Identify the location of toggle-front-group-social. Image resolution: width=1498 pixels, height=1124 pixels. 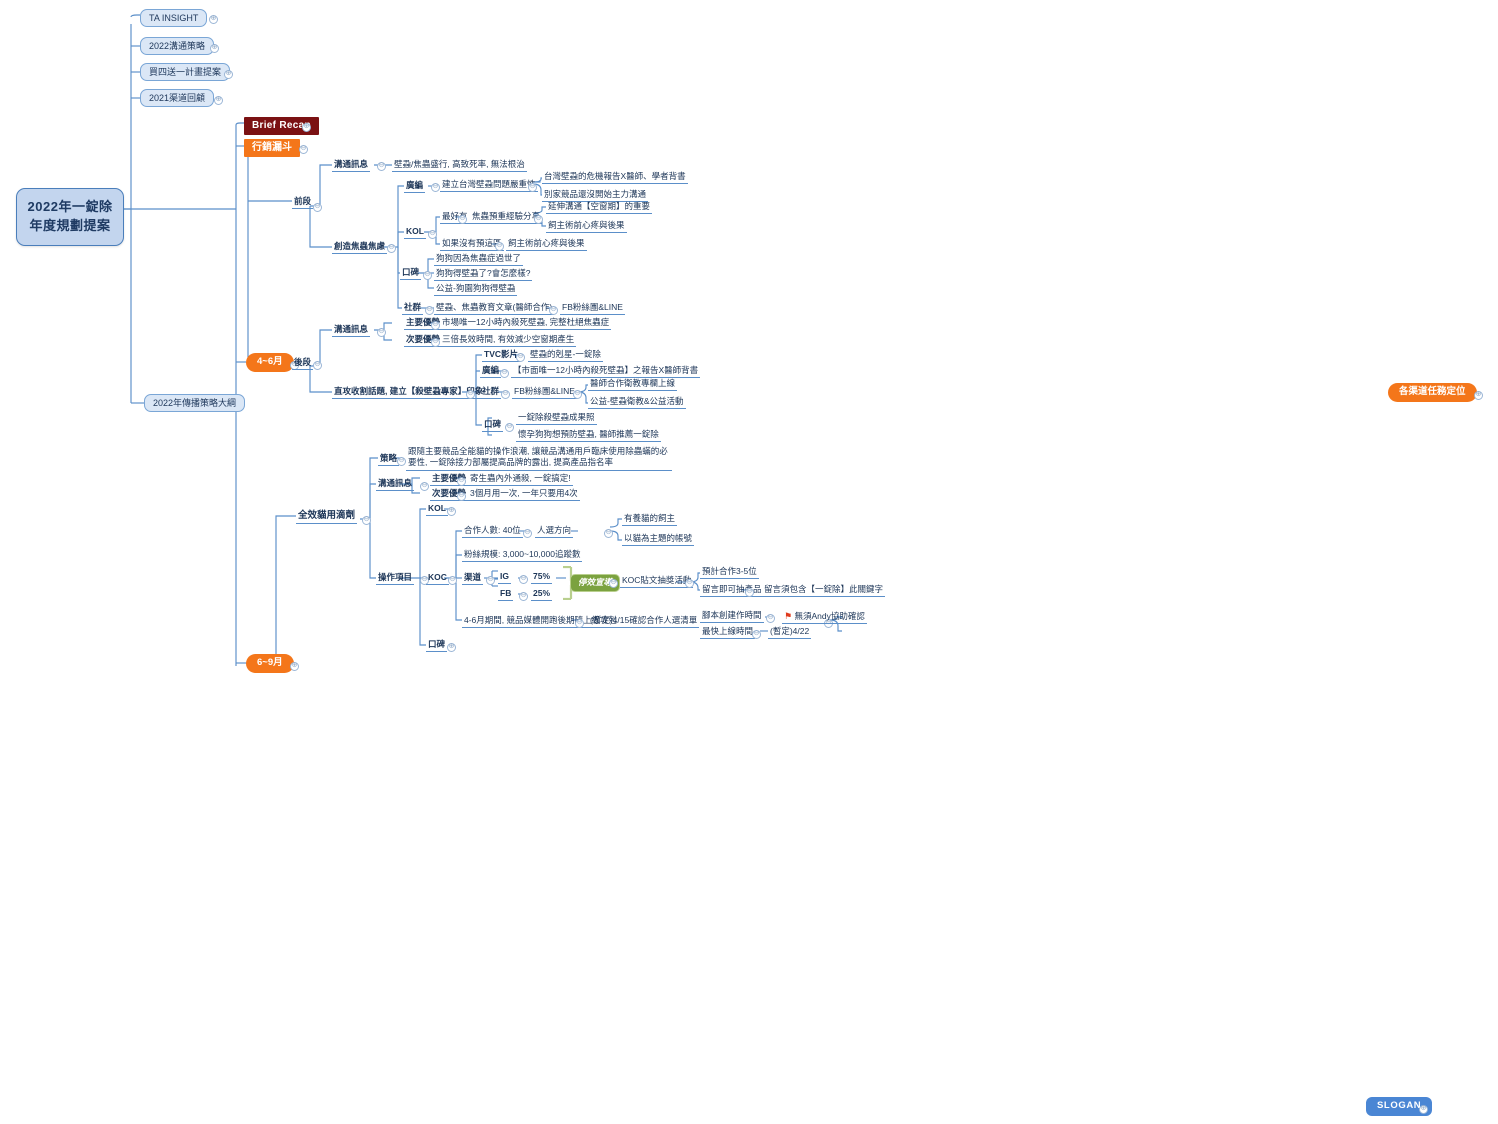
(429, 310).